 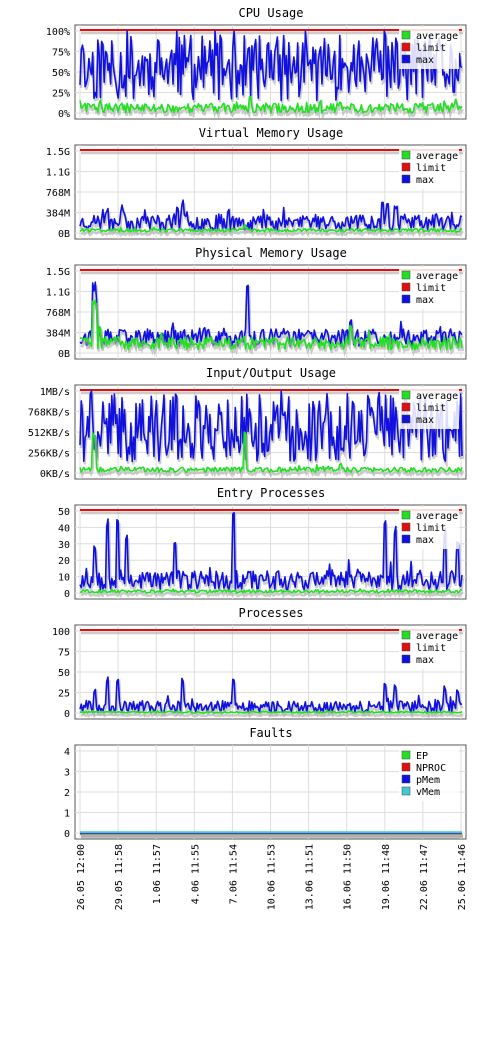 I want to click on chart-title: Virtual Memory Usage, so click(x=271, y=133).